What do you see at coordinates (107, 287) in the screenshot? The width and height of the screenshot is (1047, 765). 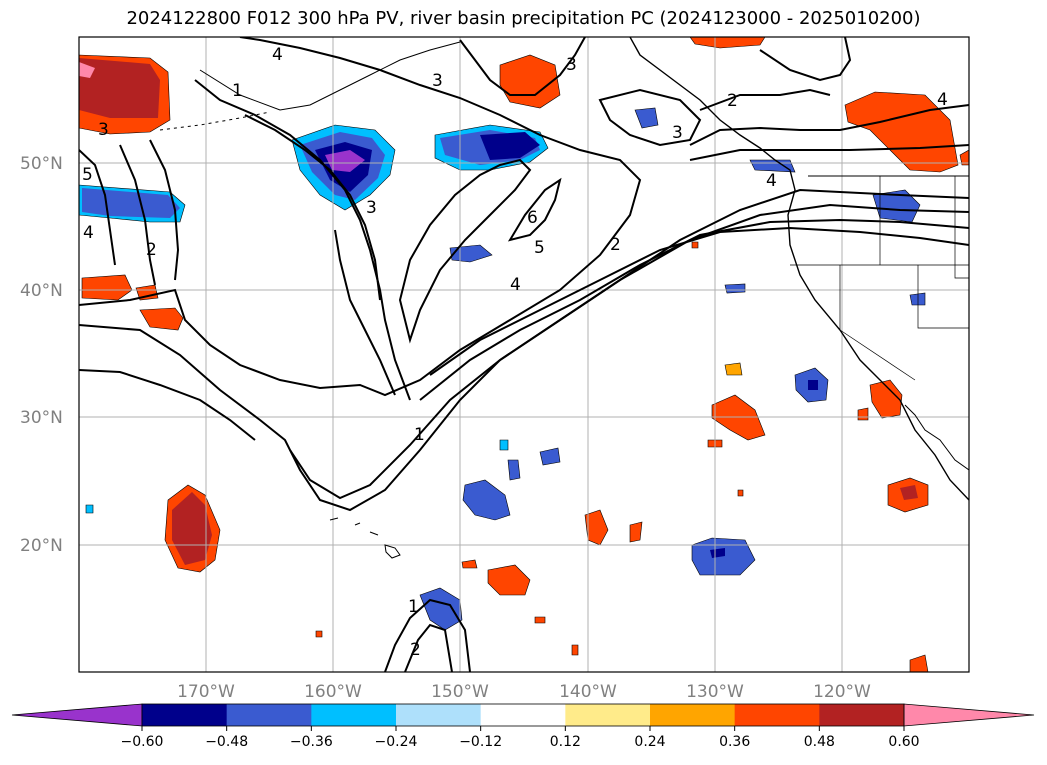 I see `shade-positive-w1` at bounding box center [107, 287].